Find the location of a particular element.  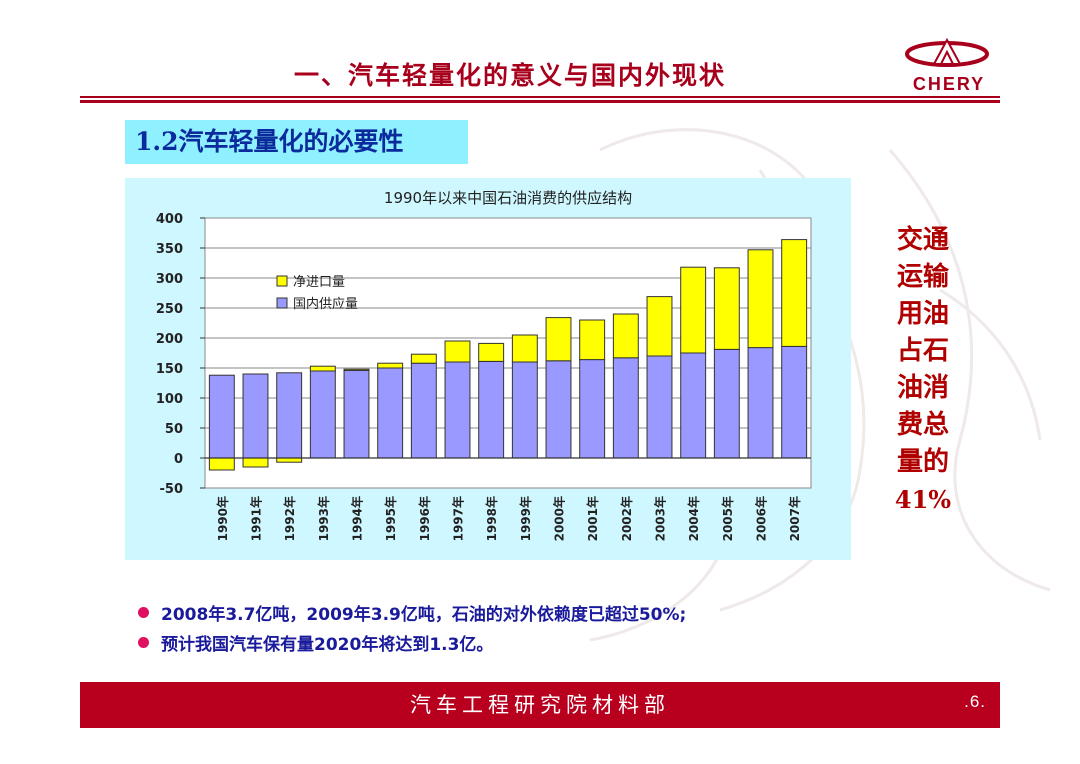

side-note-line: 费总 is located at coordinates (922, 425).